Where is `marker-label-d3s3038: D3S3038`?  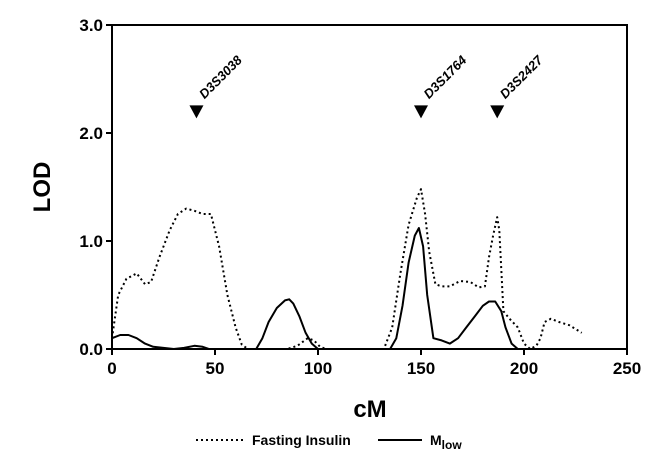 marker-label-d3s3038: D3S3038 is located at coordinates (220, 76).